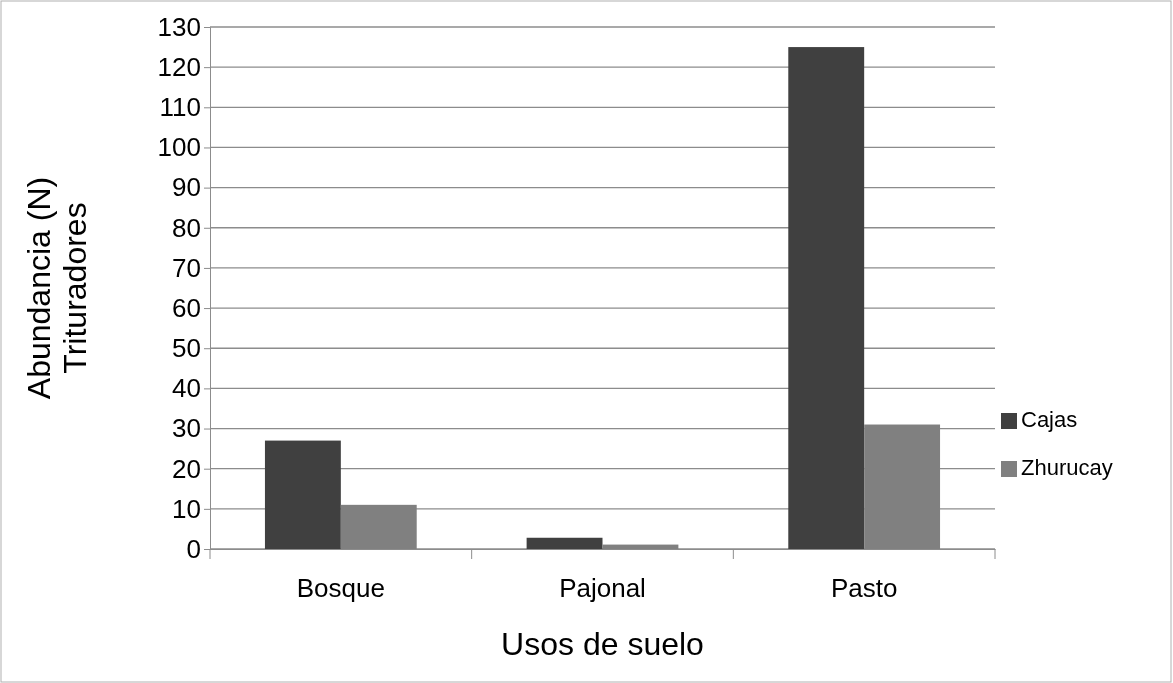  What do you see at coordinates (179, 66) in the screenshot?
I see `y-tick-label: 120` at bounding box center [179, 66].